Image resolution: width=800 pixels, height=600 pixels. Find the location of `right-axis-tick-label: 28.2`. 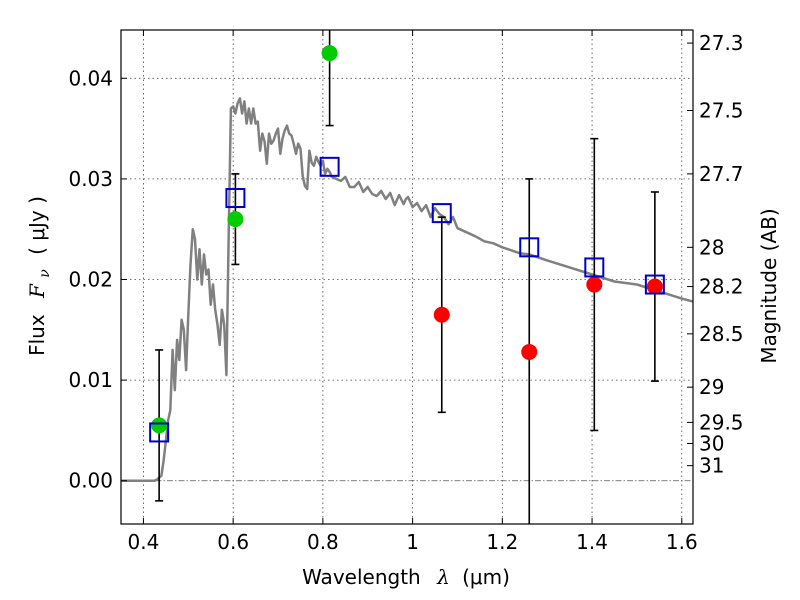

right-axis-tick-label: 28.2 is located at coordinates (721, 287).